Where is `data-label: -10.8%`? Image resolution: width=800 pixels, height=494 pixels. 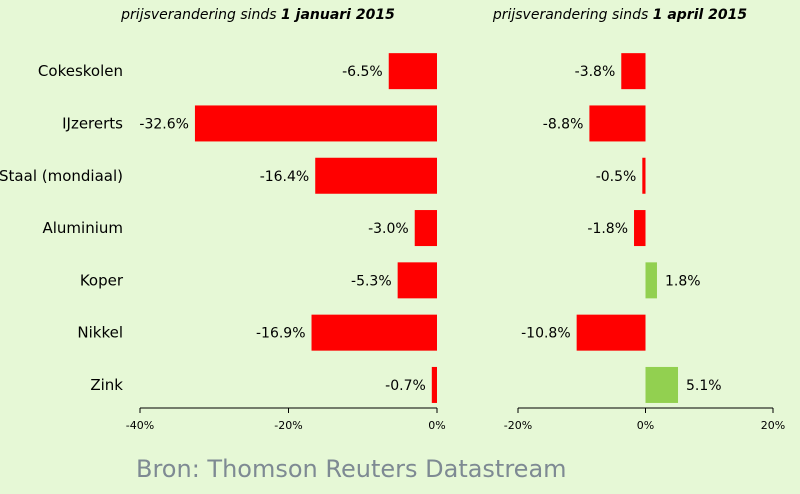 data-label: -10.8% is located at coordinates (546, 334).